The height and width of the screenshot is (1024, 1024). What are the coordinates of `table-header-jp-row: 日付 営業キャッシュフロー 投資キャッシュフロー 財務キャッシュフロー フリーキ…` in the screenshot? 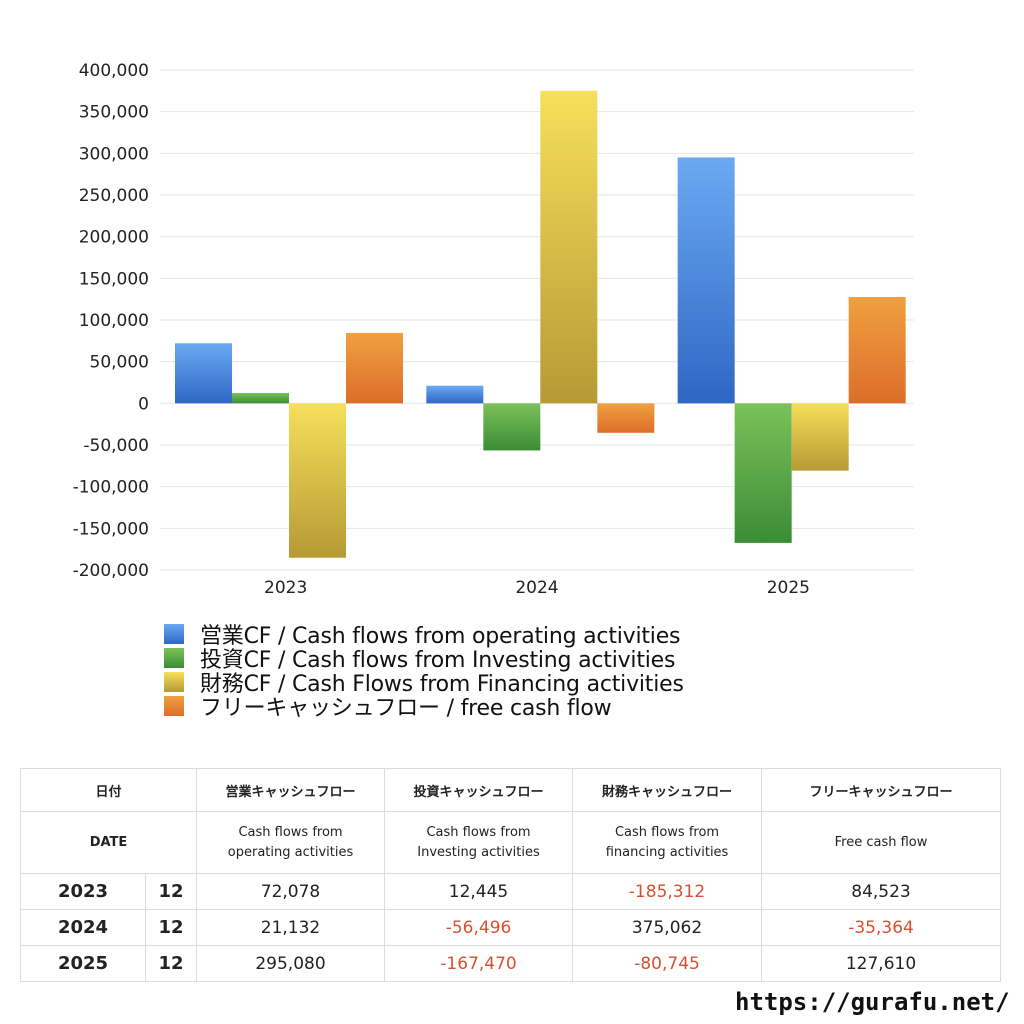 It's located at (510, 790).